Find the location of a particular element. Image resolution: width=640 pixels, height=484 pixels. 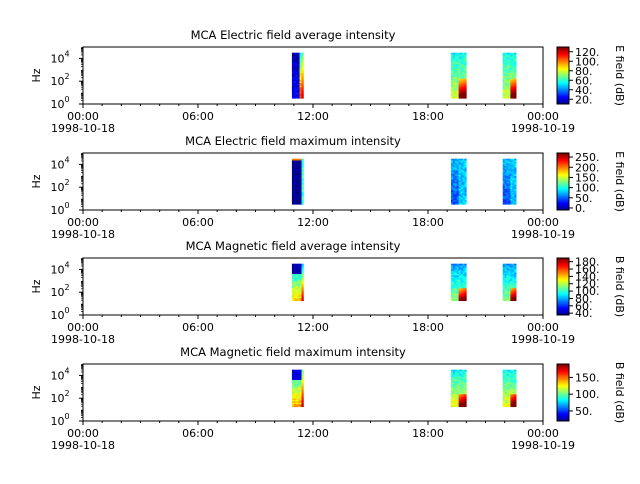

x-date-start: 1998-10-18 is located at coordinates (83, 339).